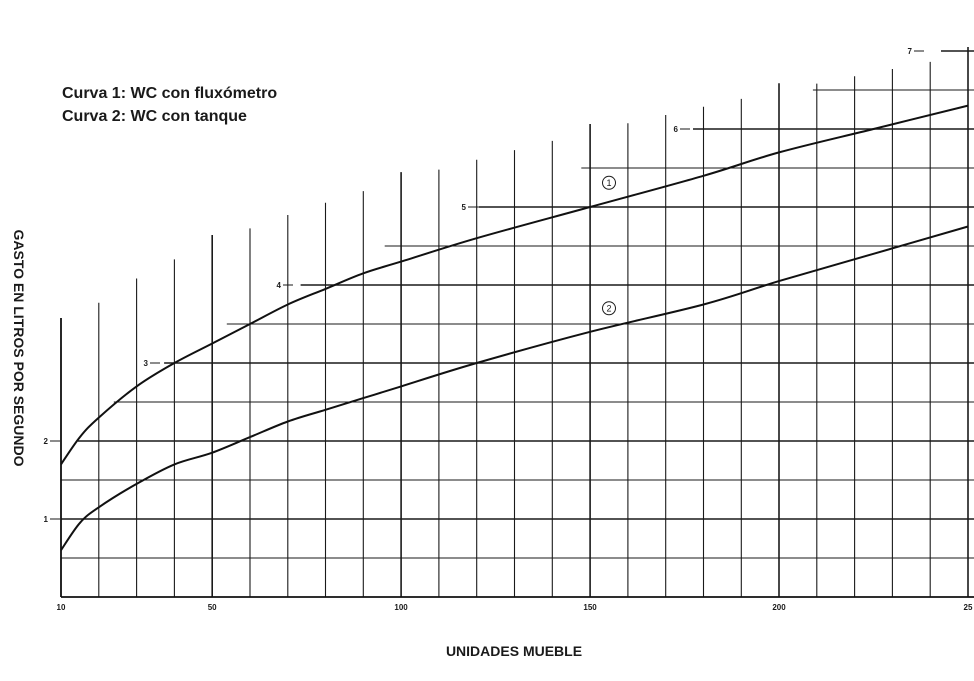 The image size is (974, 681). I want to click on x-tick-label: 150, so click(590, 607).